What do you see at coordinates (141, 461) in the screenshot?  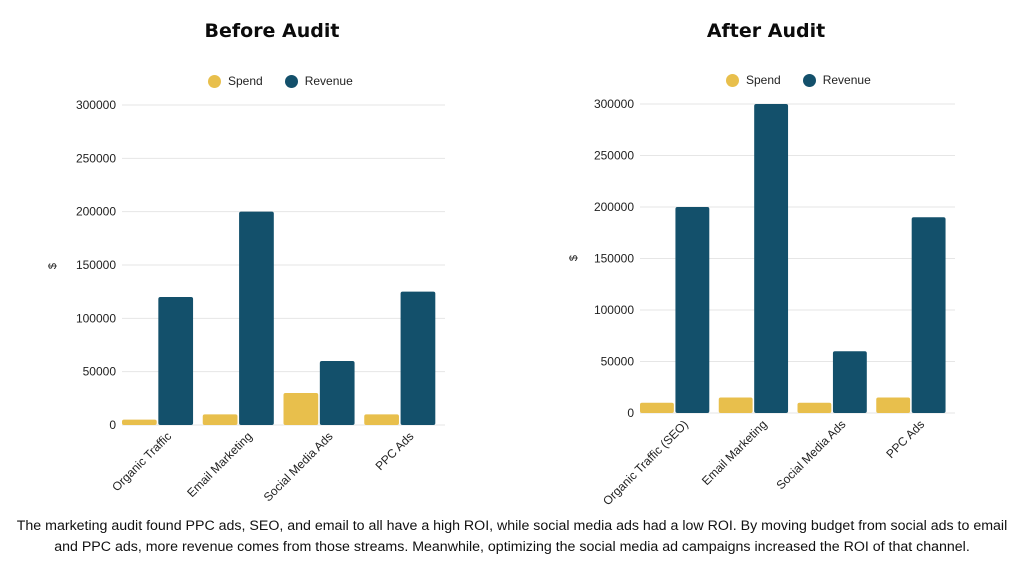 I see `x-tick-label: Organic Traffic` at bounding box center [141, 461].